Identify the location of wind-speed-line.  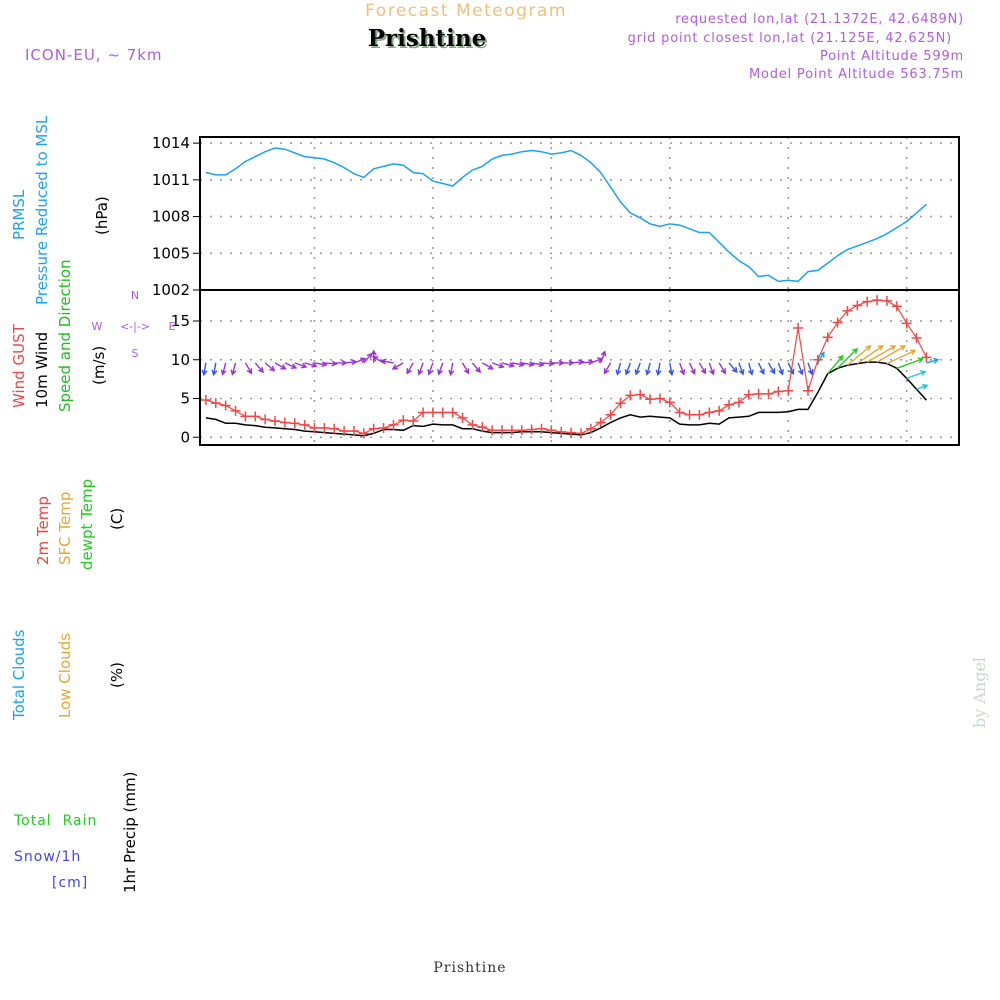
(566, 399).